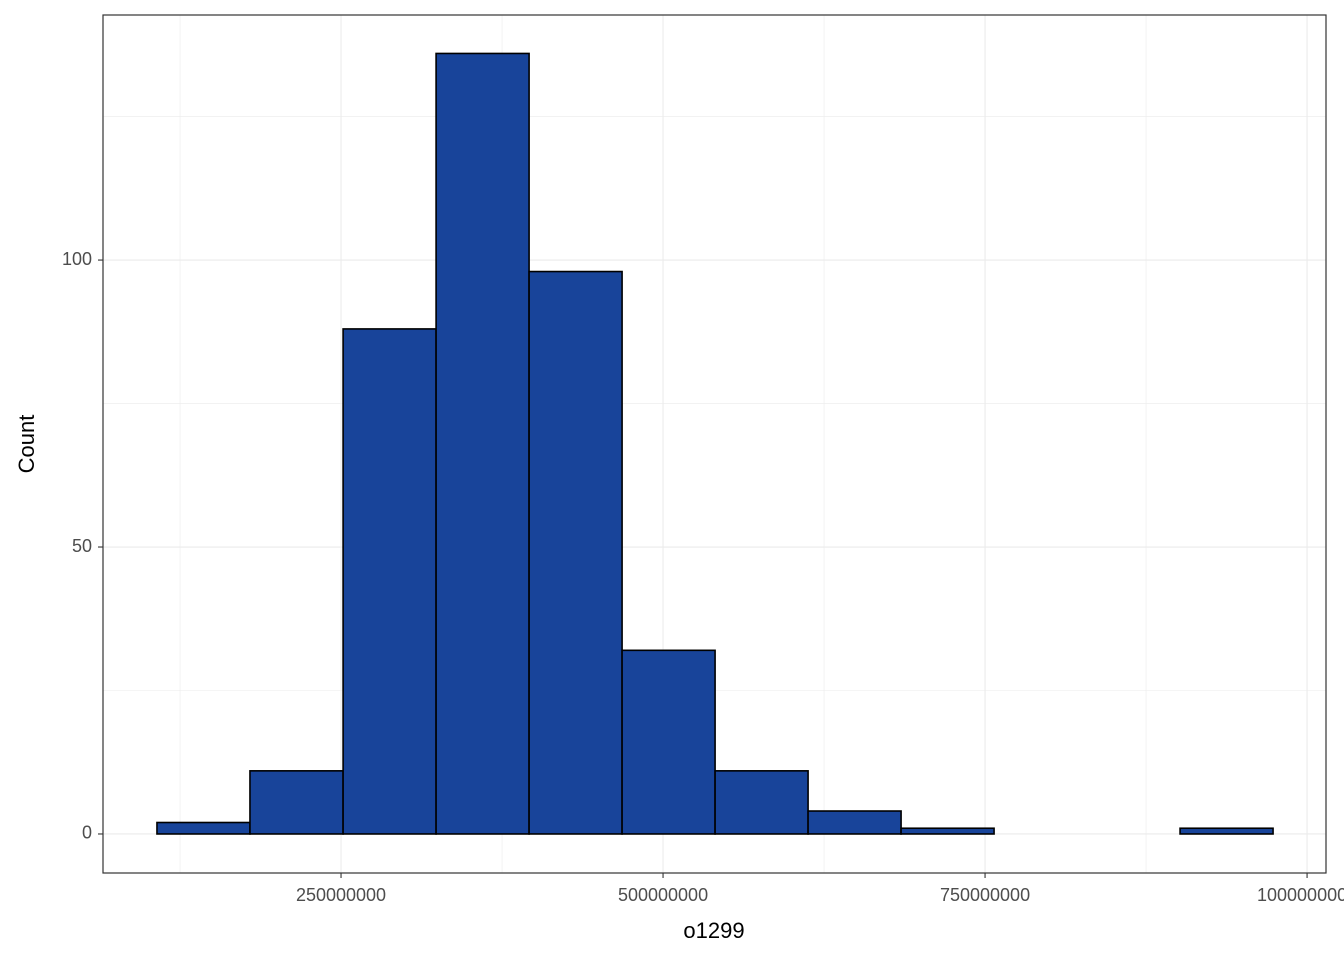 This screenshot has width=1344, height=960. What do you see at coordinates (985, 895) in the screenshot?
I see `x-tick-label: 750000000` at bounding box center [985, 895].